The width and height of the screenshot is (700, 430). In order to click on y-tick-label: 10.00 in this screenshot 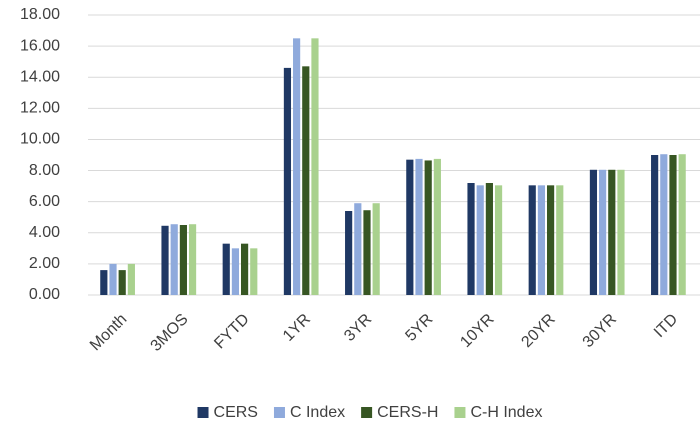, I will do `click(40, 139)`.